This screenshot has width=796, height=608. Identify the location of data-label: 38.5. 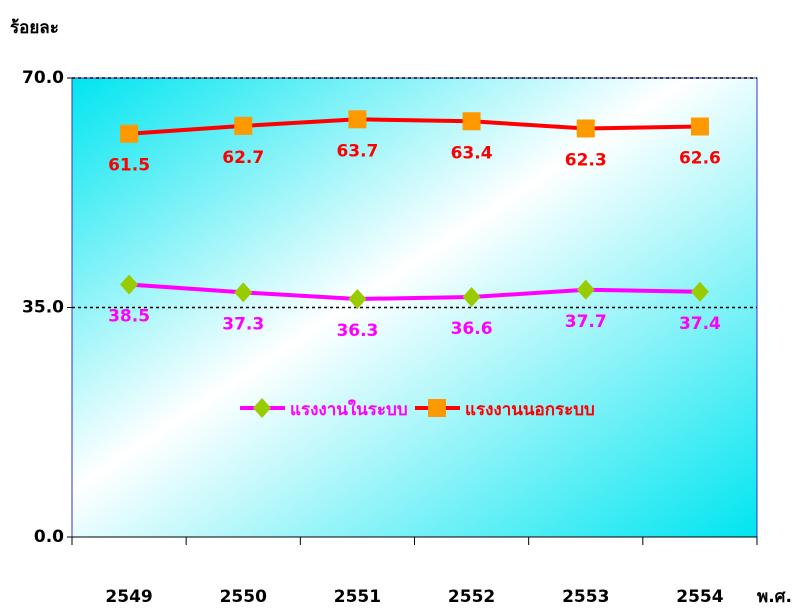
(129, 317).